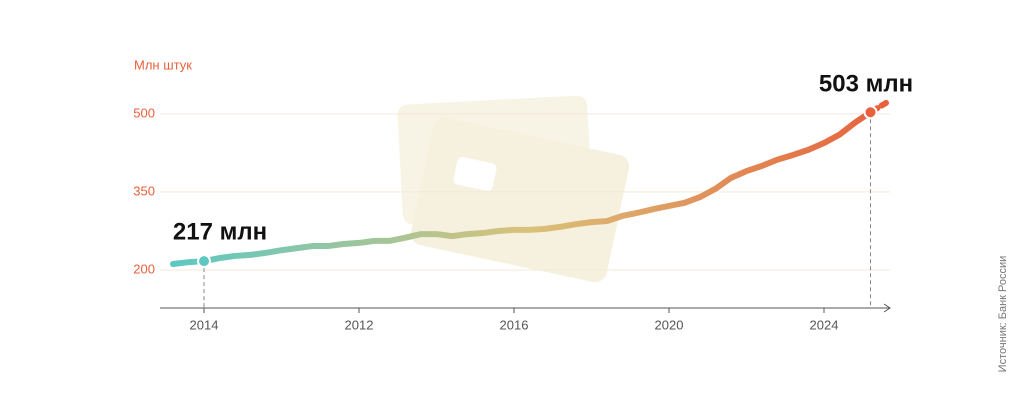  I want to click on annotation: 217 млн, so click(220, 231).